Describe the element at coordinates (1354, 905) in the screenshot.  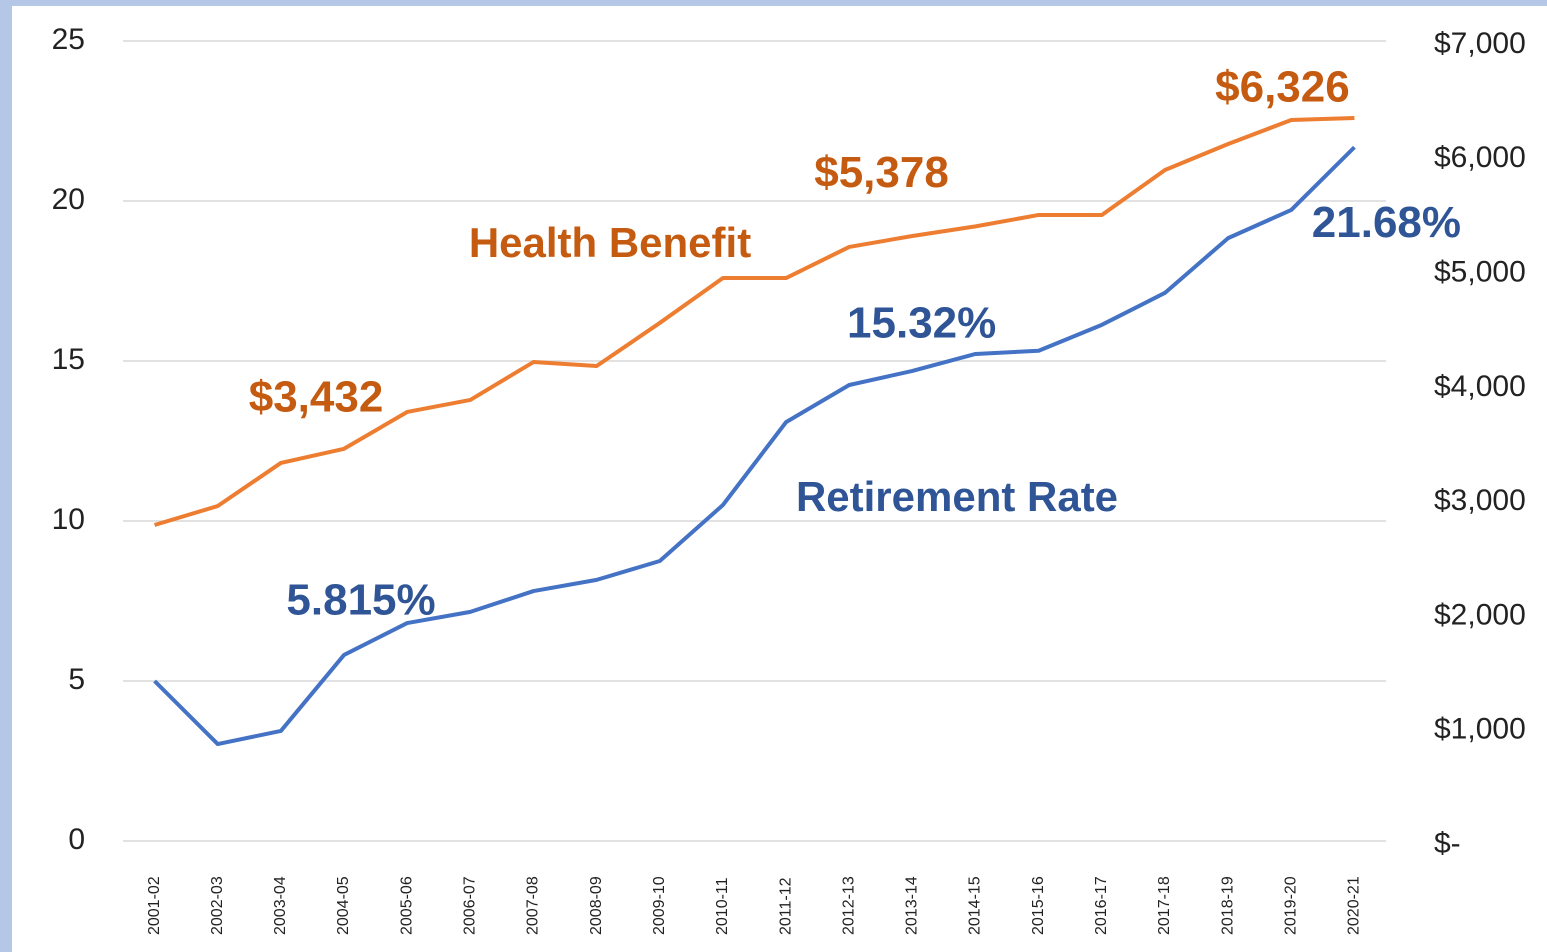
I see `x-tick-label: 2020-21` at that location.